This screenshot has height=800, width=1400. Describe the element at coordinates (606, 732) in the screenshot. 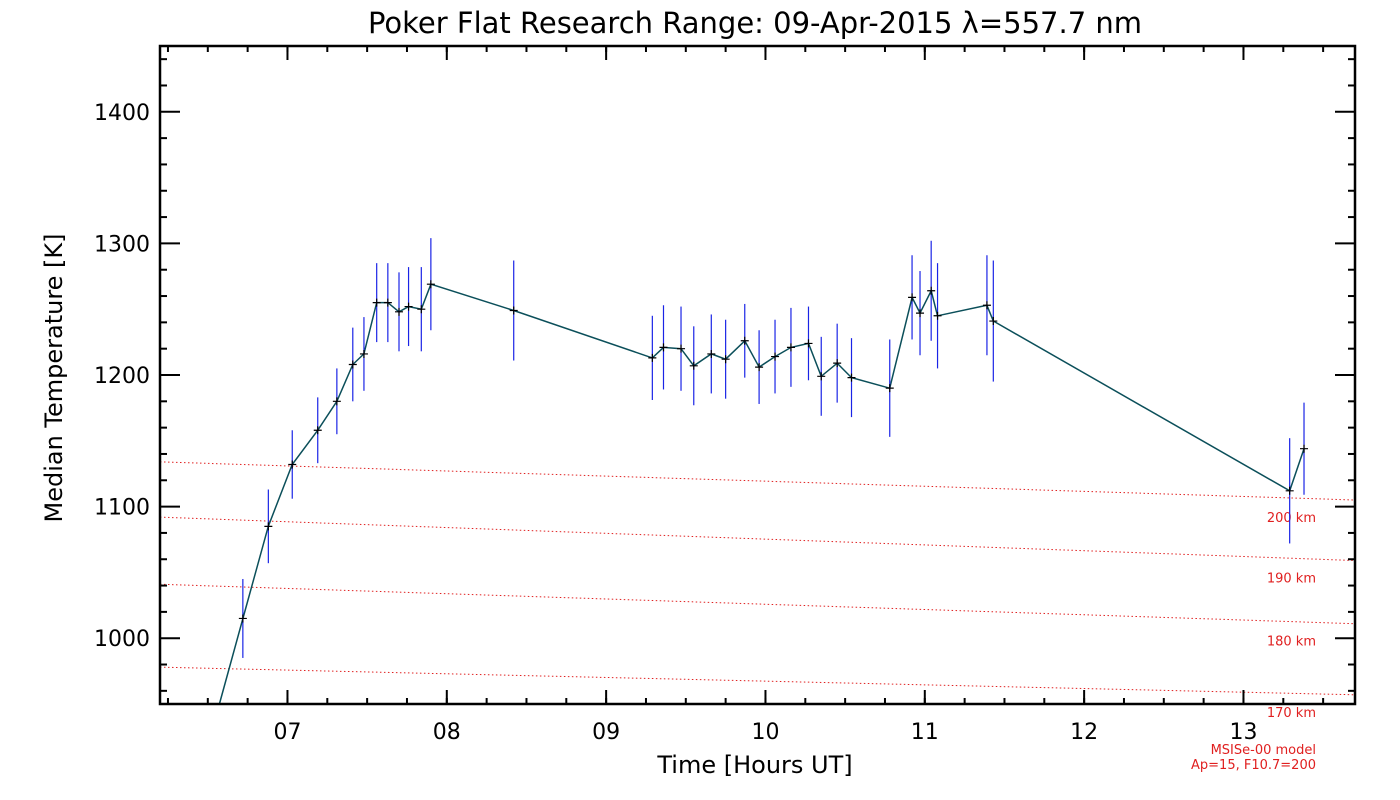

I see `x-tick-label: 09` at that location.